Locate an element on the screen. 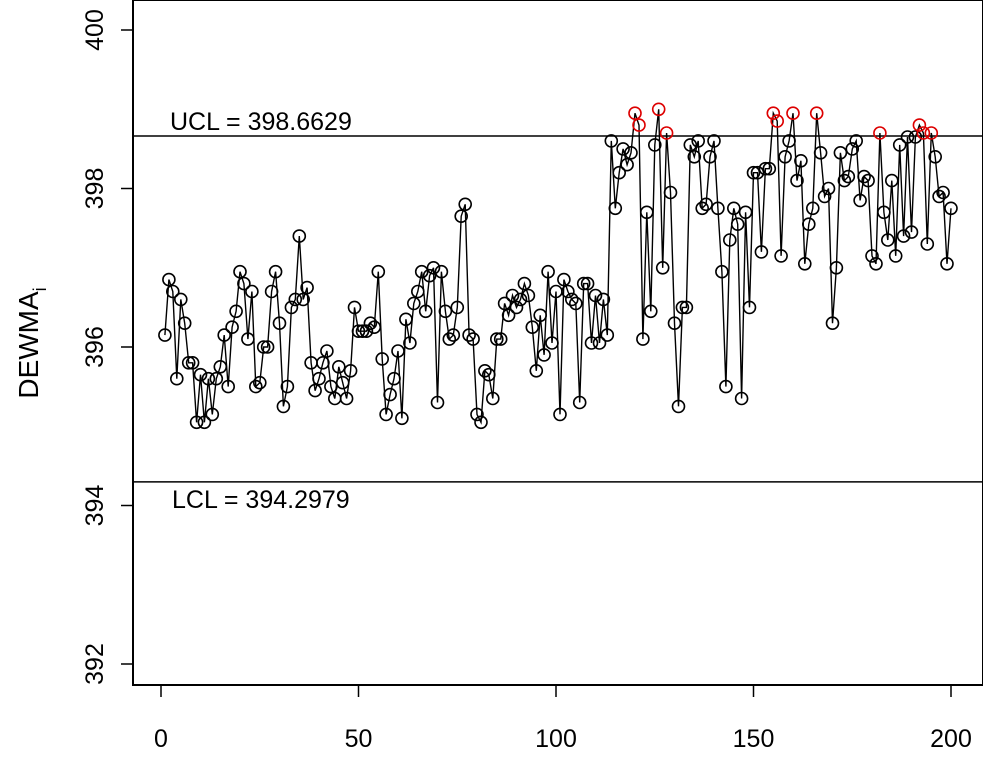 The width and height of the screenshot is (983, 757). lcl-label: LCL = 394.2979 is located at coordinates (261, 500).